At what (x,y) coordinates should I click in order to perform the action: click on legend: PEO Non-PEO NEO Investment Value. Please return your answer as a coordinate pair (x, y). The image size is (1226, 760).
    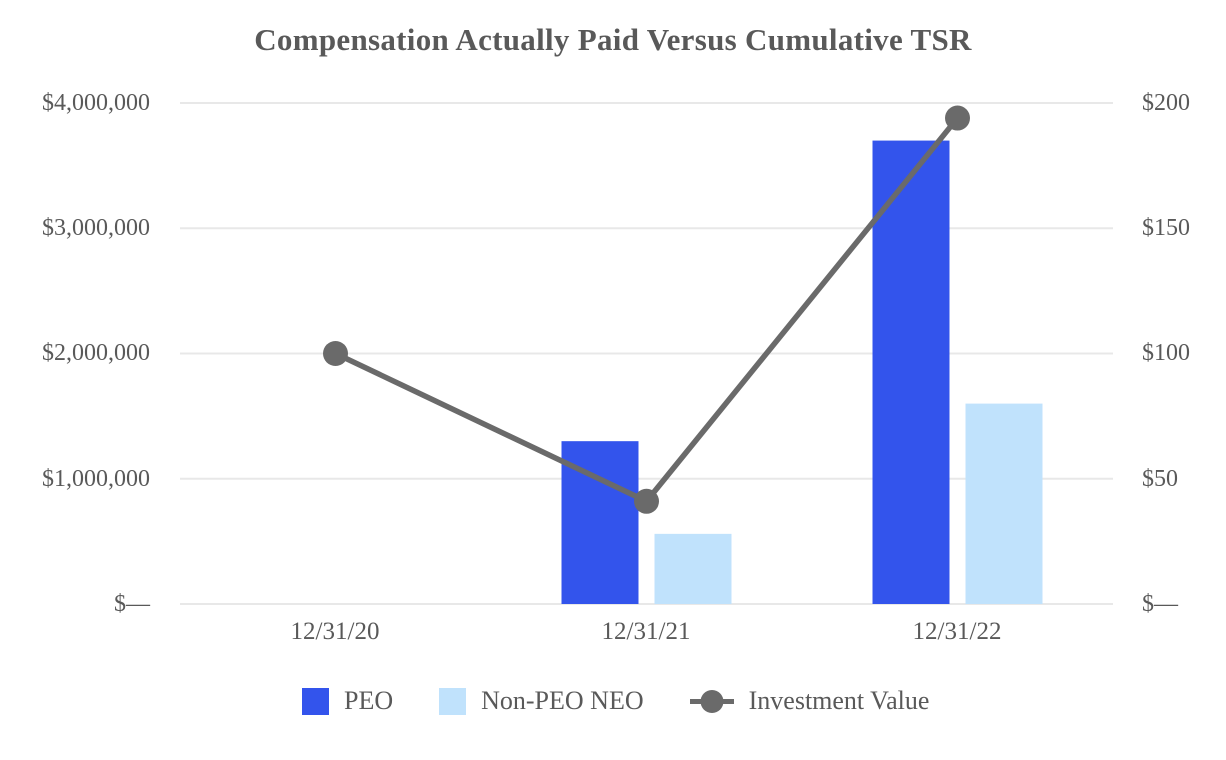
    Looking at the image, I should click on (615, 701).